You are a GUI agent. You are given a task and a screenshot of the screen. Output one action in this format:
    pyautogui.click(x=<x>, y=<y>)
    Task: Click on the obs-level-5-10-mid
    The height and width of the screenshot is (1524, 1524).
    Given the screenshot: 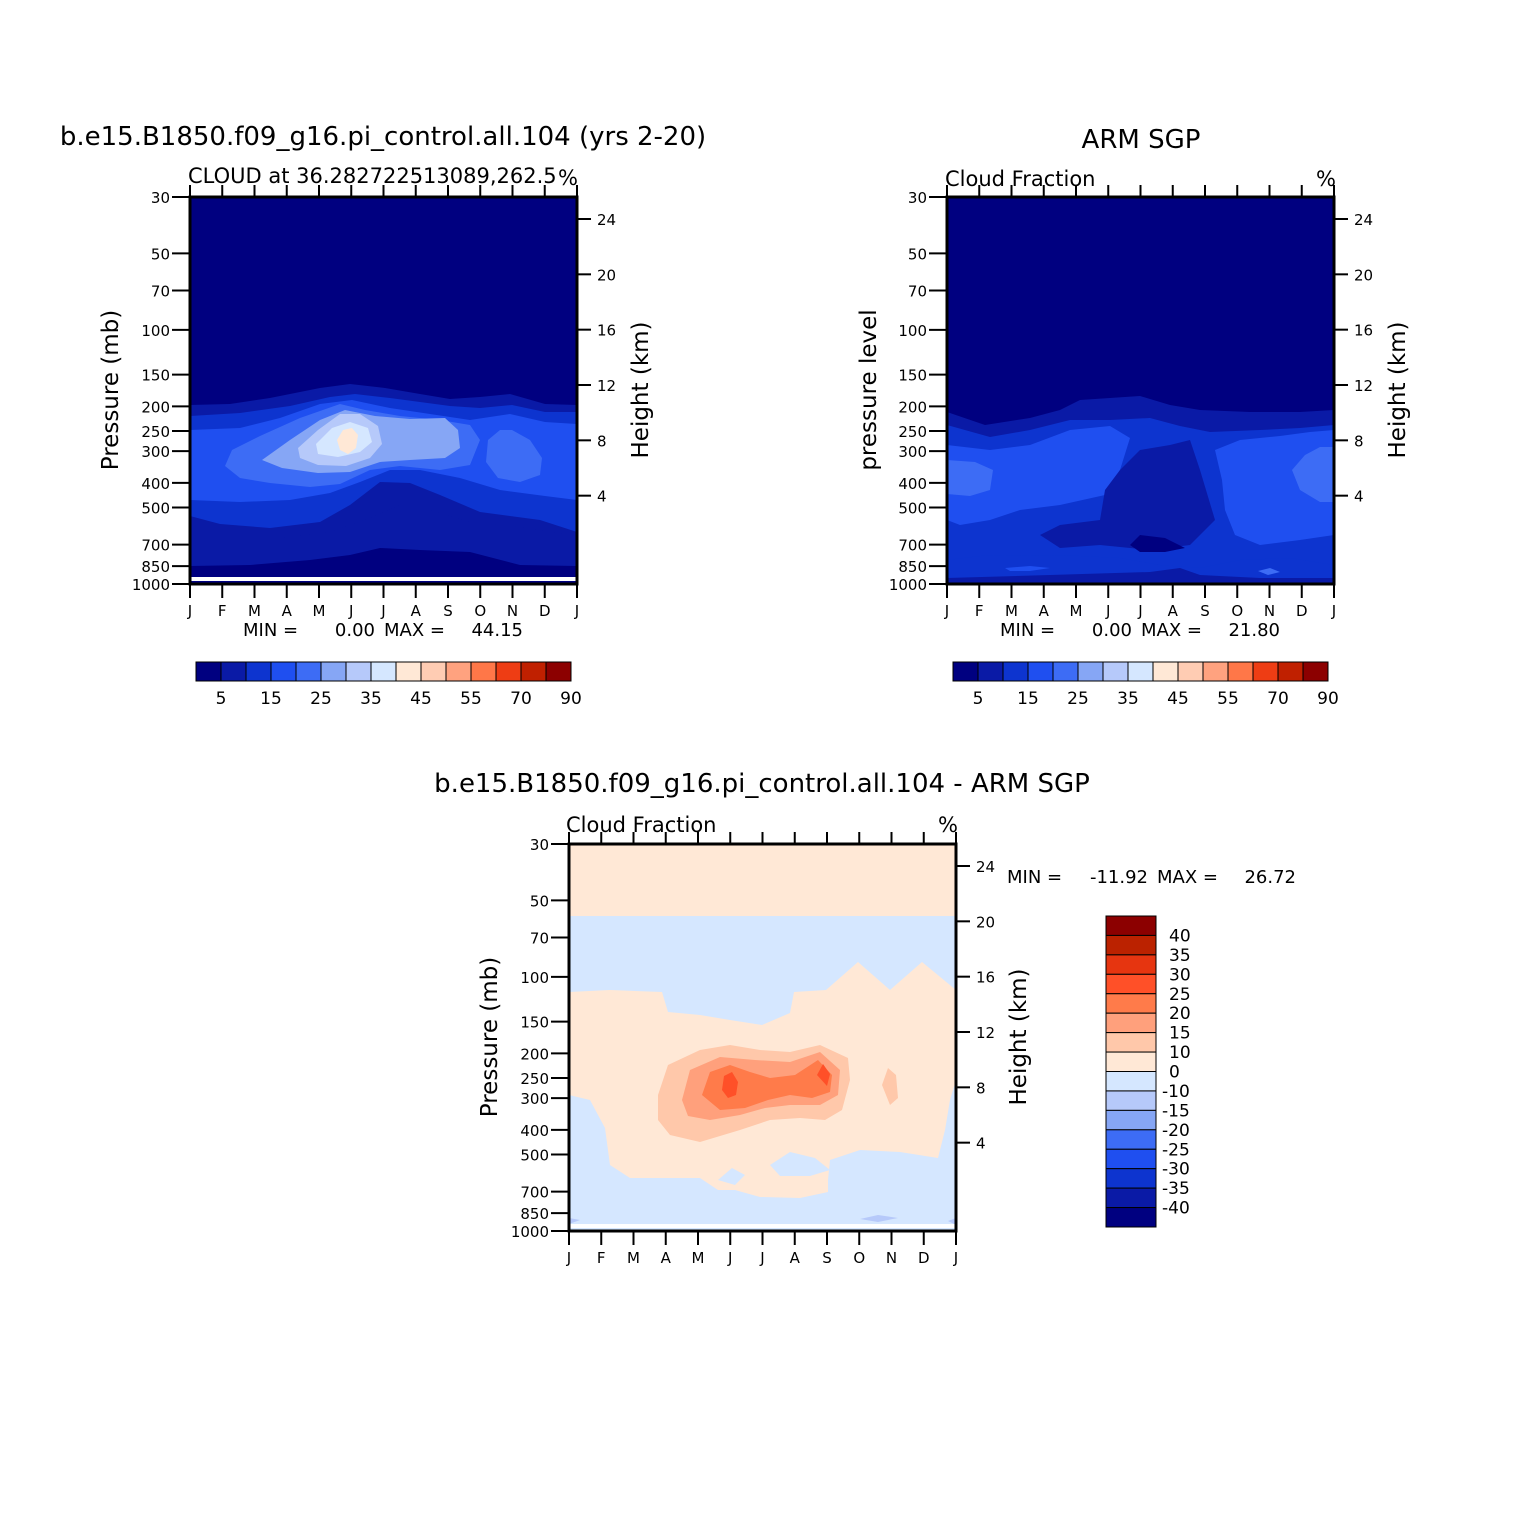 What is the action you would take?
    pyautogui.click(x=1127, y=495)
    